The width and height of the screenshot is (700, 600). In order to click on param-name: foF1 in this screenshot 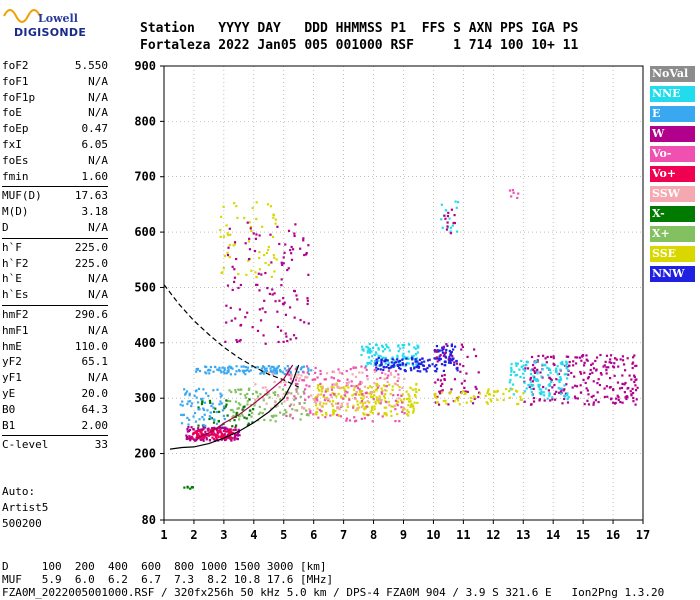, I will do `click(15, 81)`.